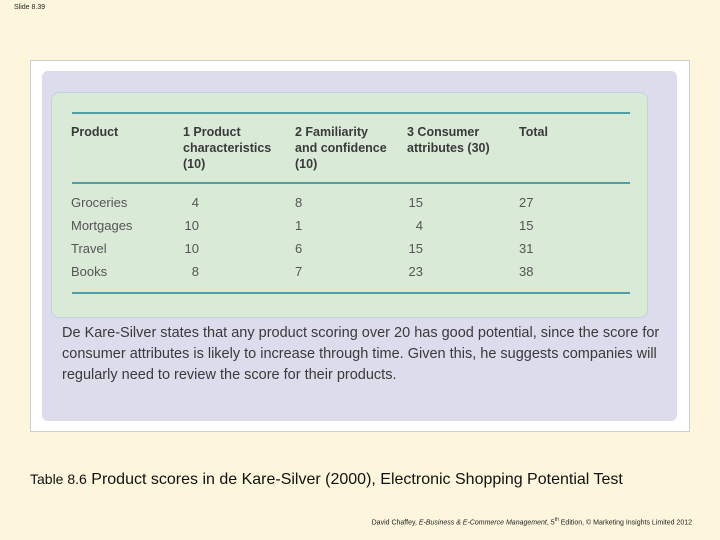 The height and width of the screenshot is (540, 720). Describe the element at coordinates (415, 271) in the screenshot. I see `table-cell-c3: 23` at that location.